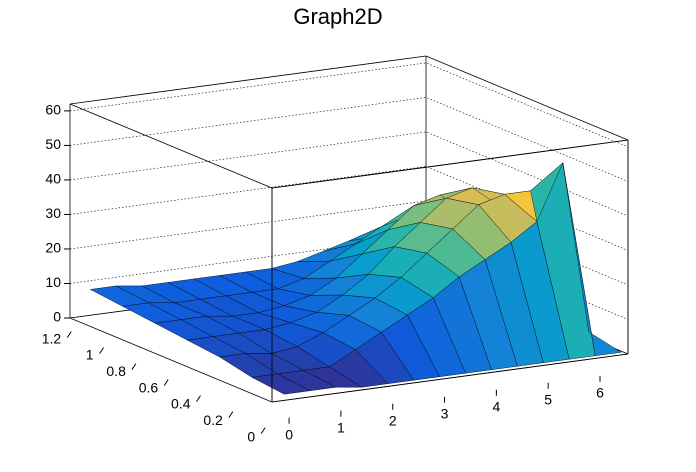 The image size is (696, 472). Describe the element at coordinates (213, 420) in the screenshot. I see `y-tick-label: 0.2` at that location.